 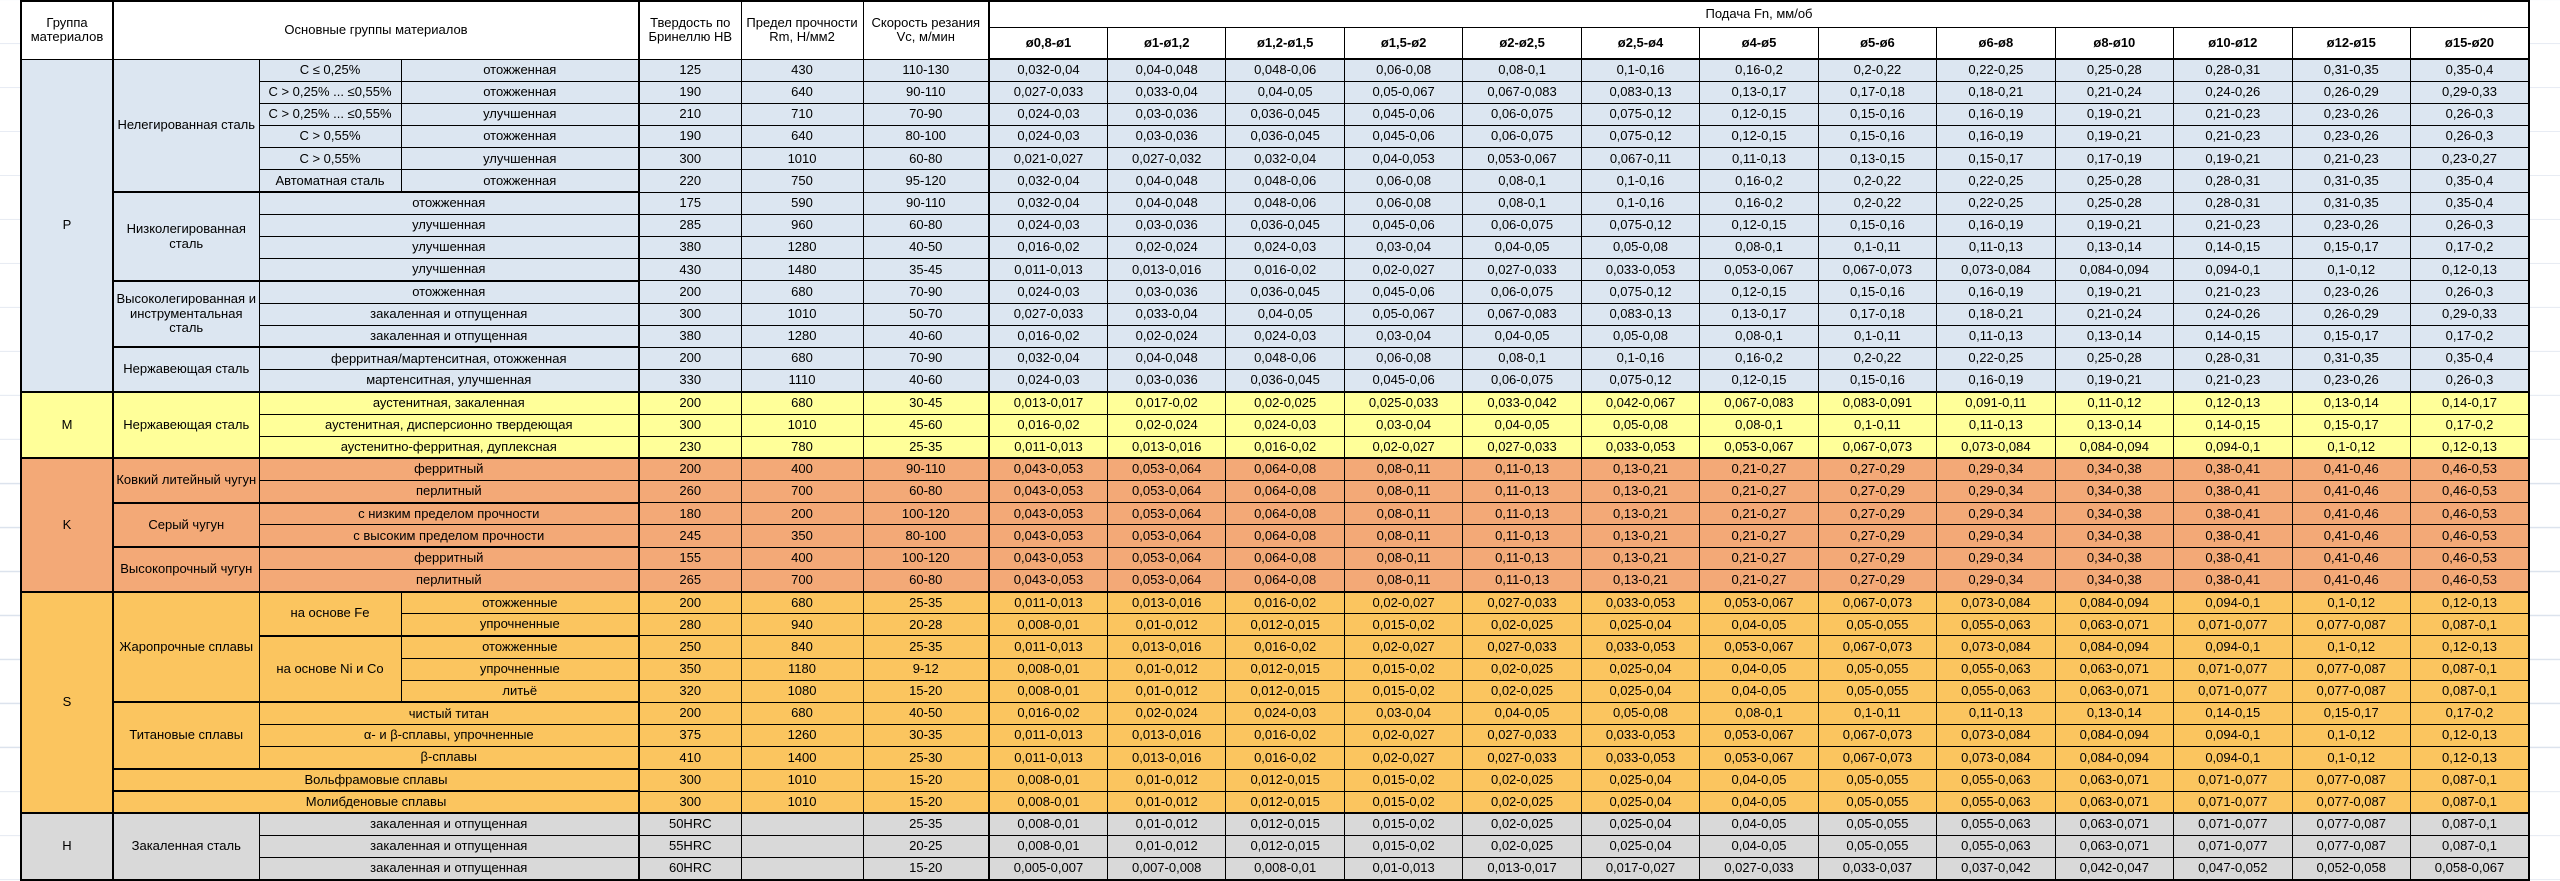 I want to click on feed-cell-d9: 0,22-0,25, so click(x=1996, y=203).